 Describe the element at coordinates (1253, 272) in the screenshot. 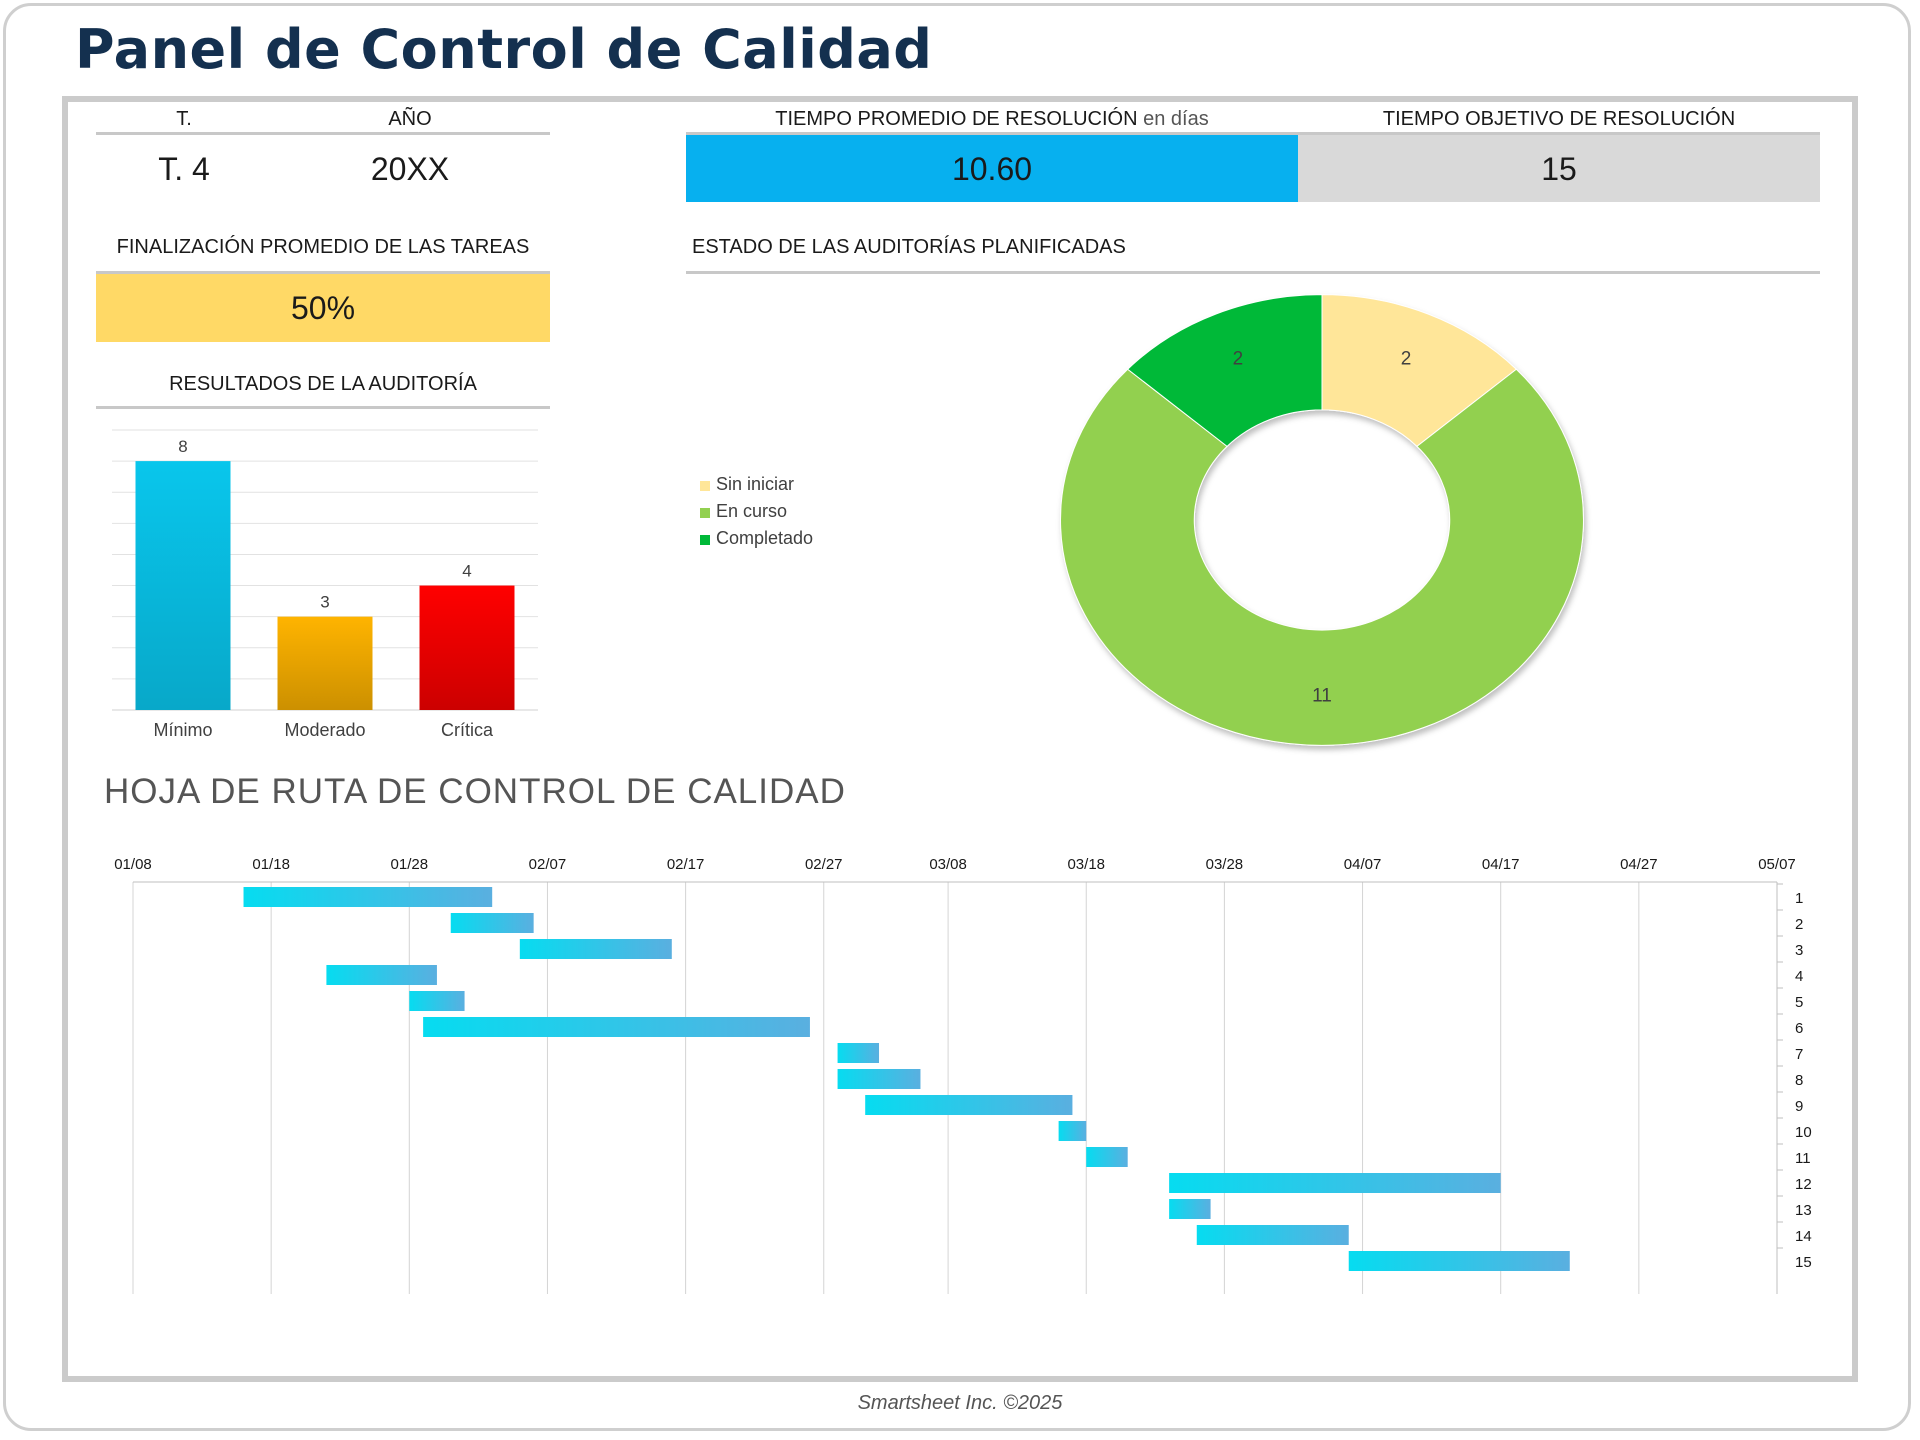

I see `audit-status-rule` at that location.